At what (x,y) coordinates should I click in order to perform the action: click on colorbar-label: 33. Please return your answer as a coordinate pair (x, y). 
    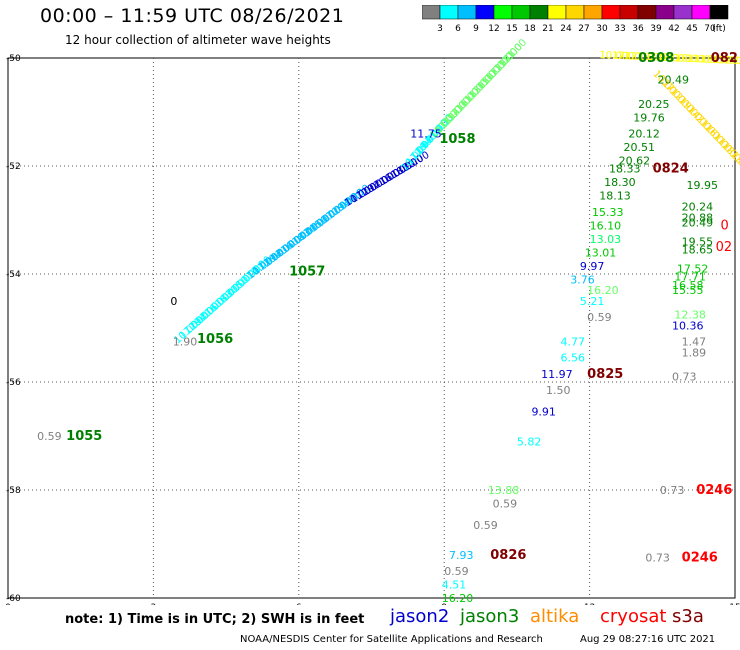
    Looking at the image, I should click on (619, 29).